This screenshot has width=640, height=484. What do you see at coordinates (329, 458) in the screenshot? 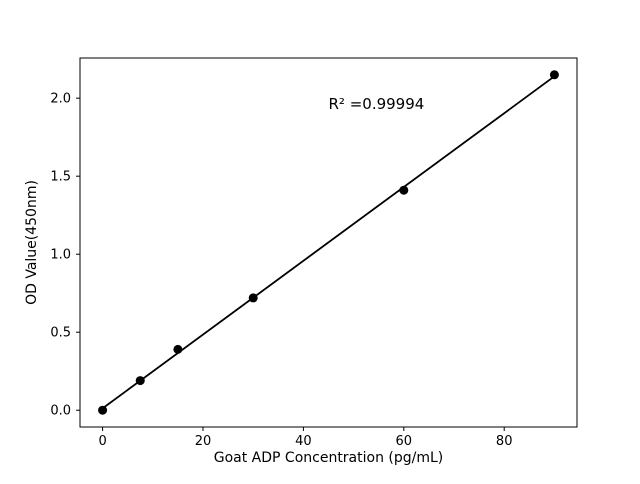
I see `x-axis-label: Goat ADP Concentration (pg/mL)` at bounding box center [329, 458].